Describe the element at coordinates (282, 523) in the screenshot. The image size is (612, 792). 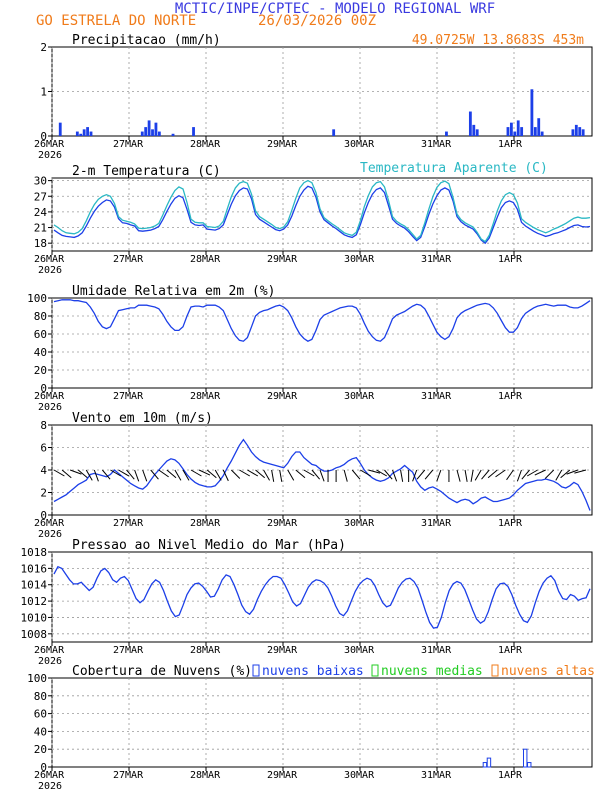
I see `wind-xtick-label: 29MAR` at that location.